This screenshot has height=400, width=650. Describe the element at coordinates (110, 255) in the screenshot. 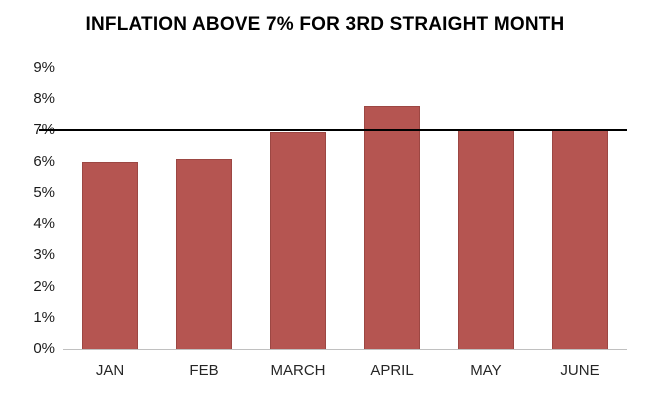

I see `bar-jan` at that location.